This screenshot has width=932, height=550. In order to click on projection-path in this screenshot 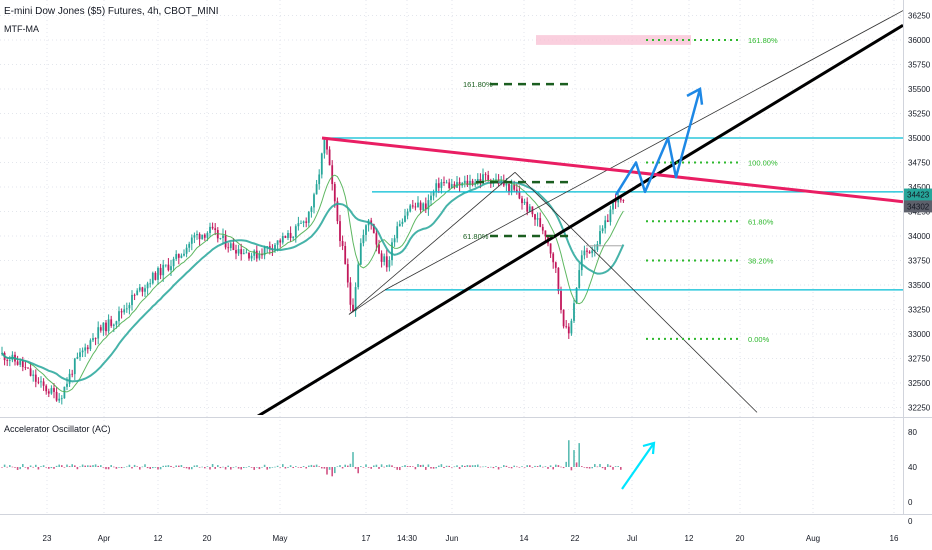, I will do `click(658, 142)`.